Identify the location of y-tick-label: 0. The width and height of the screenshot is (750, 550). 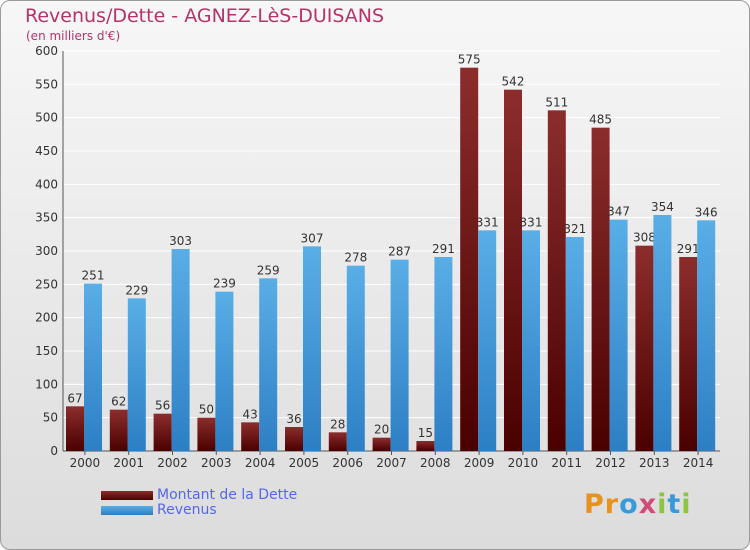
(54, 451).